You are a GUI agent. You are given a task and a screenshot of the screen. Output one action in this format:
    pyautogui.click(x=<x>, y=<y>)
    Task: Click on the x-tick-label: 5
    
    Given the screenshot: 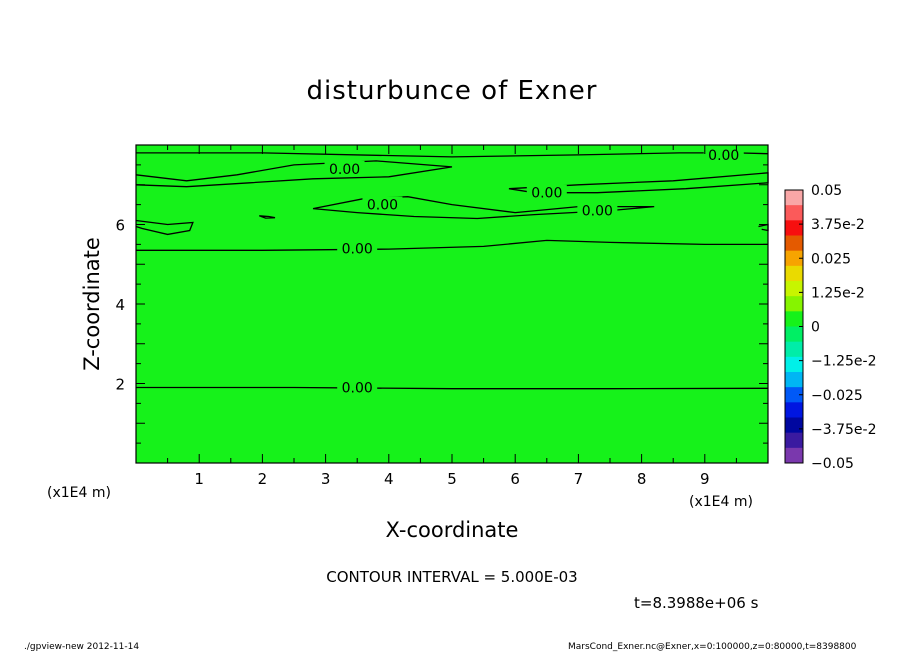 What is the action you would take?
    pyautogui.click(x=452, y=479)
    